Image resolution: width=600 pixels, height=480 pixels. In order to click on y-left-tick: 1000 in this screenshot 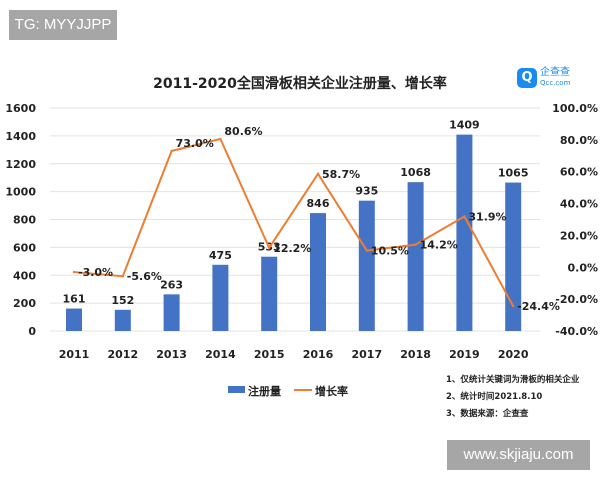, I will do `click(20, 192)`.